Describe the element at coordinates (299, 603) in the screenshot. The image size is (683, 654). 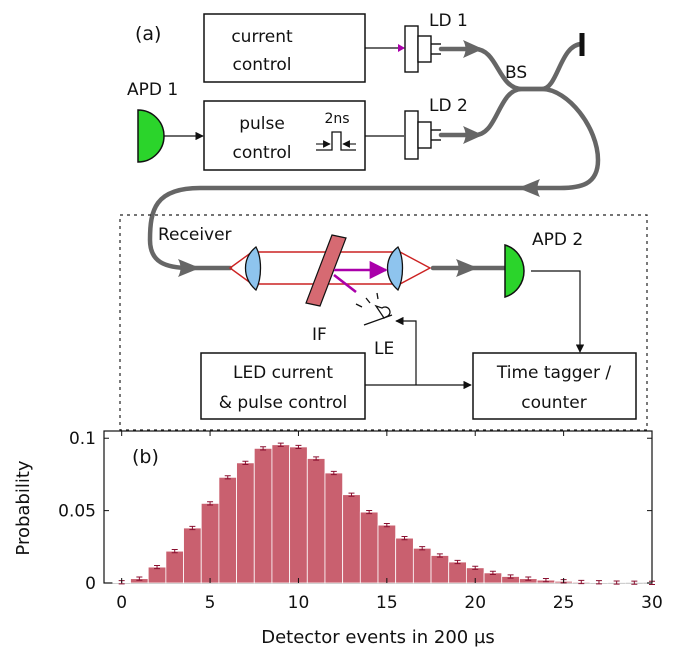
I see `chart-x-tick-label: 10` at that location.